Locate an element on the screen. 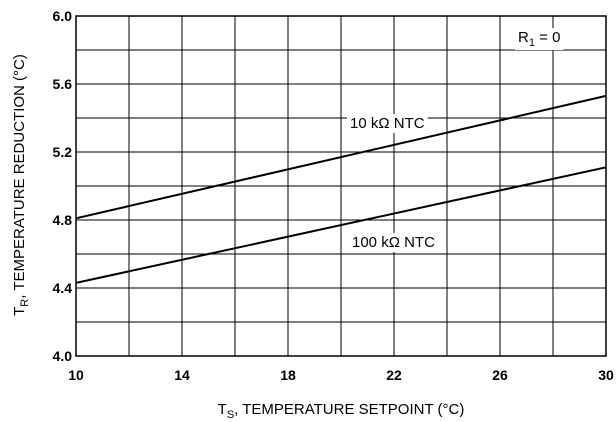 The height and width of the screenshot is (422, 616). y-axis-label-sub: R is located at coordinates (25, 303).